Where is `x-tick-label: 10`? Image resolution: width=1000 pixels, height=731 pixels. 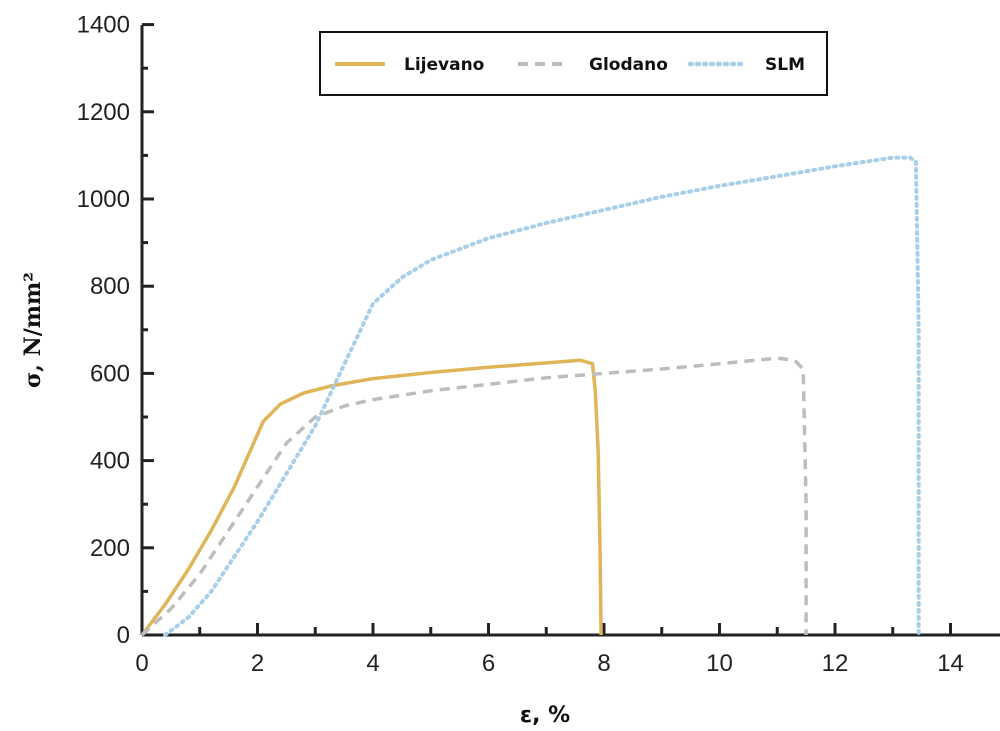
x-tick-label: 10 is located at coordinates (719, 663).